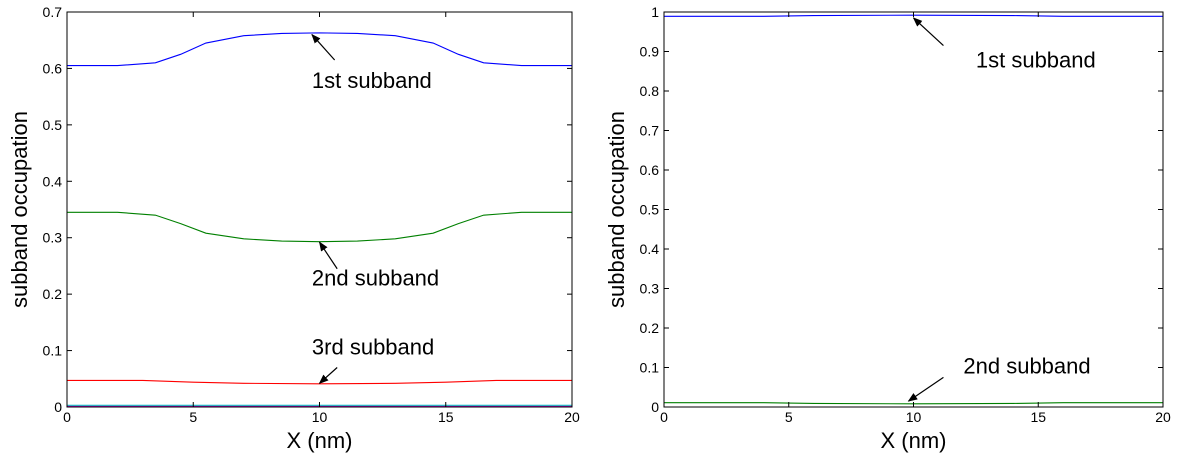 Image resolution: width=1177 pixels, height=458 pixels. What do you see at coordinates (650, 91) in the screenshot?
I see `y-tick-label: 0.8` at bounding box center [650, 91].